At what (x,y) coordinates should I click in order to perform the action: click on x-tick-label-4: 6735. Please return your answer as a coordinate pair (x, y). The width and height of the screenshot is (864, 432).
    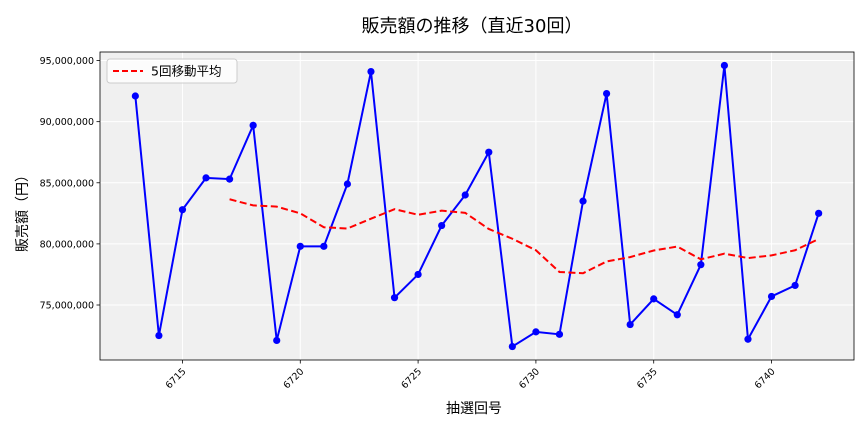
    Looking at the image, I should click on (647, 378).